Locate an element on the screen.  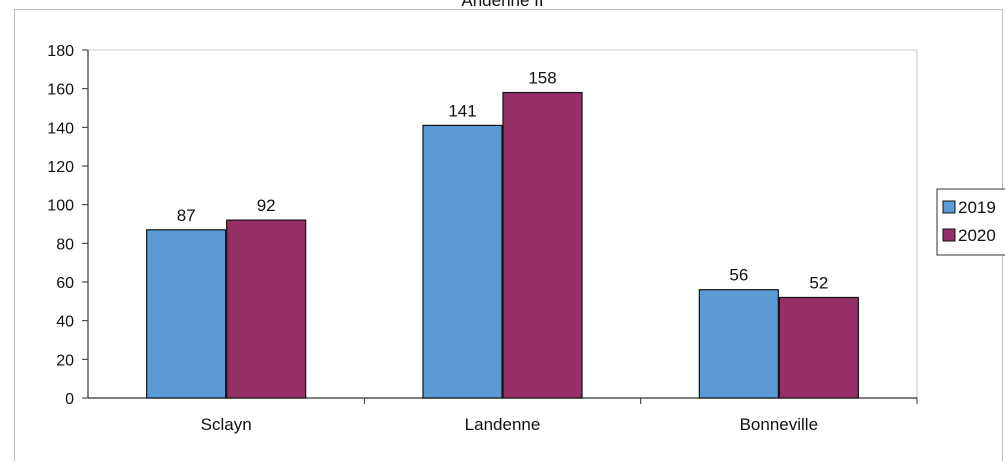
legend-label: 2019 is located at coordinates (977, 207).